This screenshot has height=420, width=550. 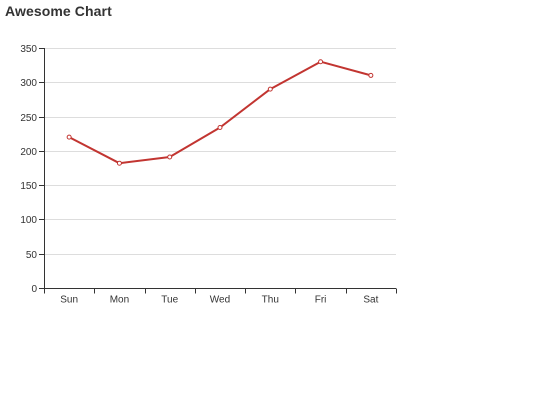 What do you see at coordinates (220, 300) in the screenshot?
I see `x-tick-label: Wed` at bounding box center [220, 300].